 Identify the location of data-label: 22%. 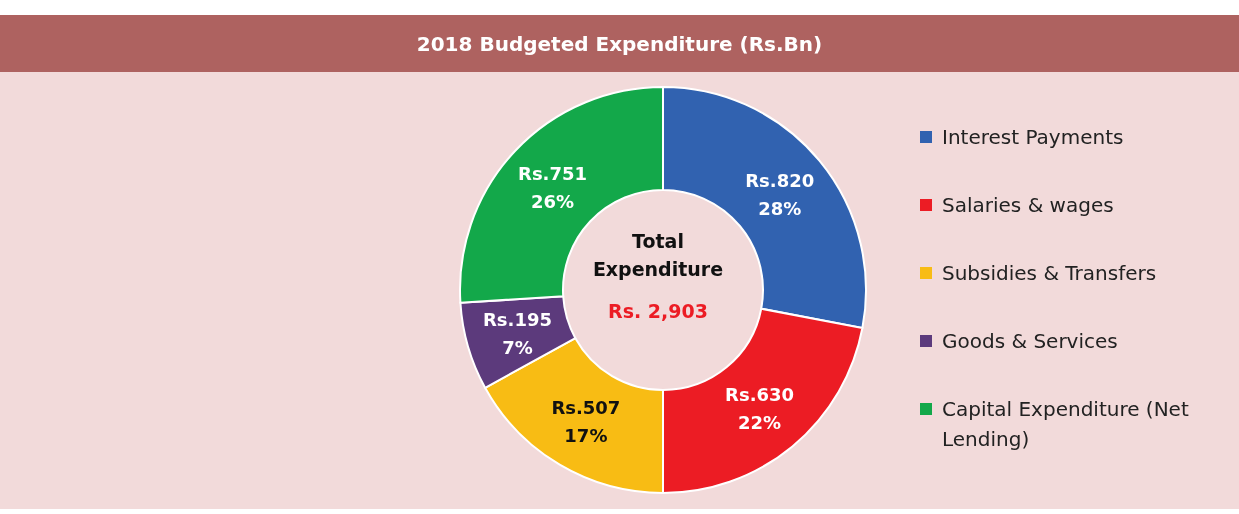
(760, 422).